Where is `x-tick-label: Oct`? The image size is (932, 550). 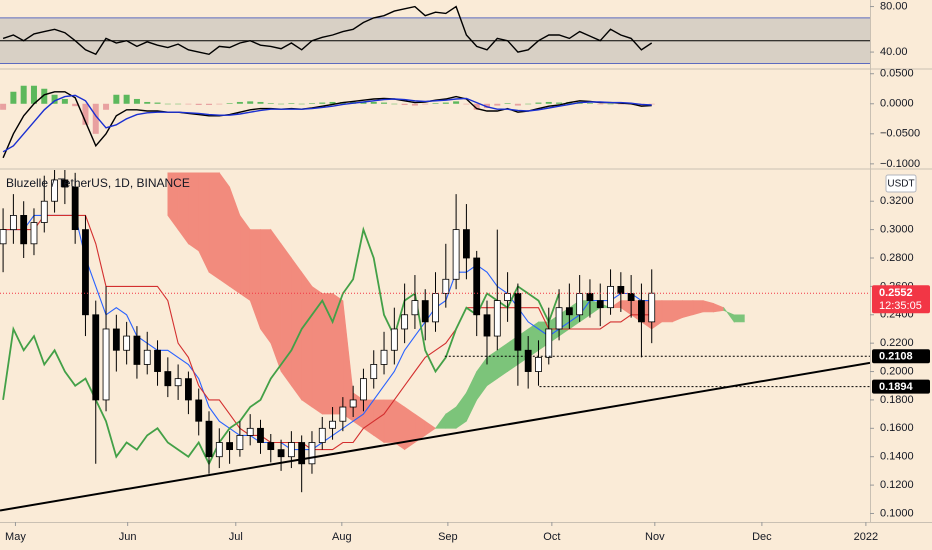
x-tick-label: Oct is located at coordinates (551, 537).